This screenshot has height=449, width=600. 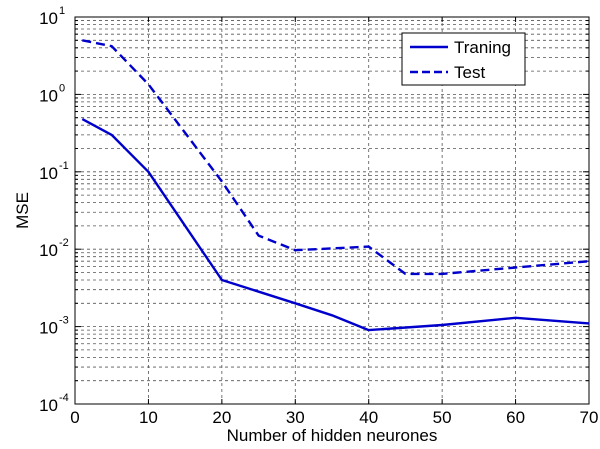 I want to click on x-tick-label: 40, so click(x=368, y=417).